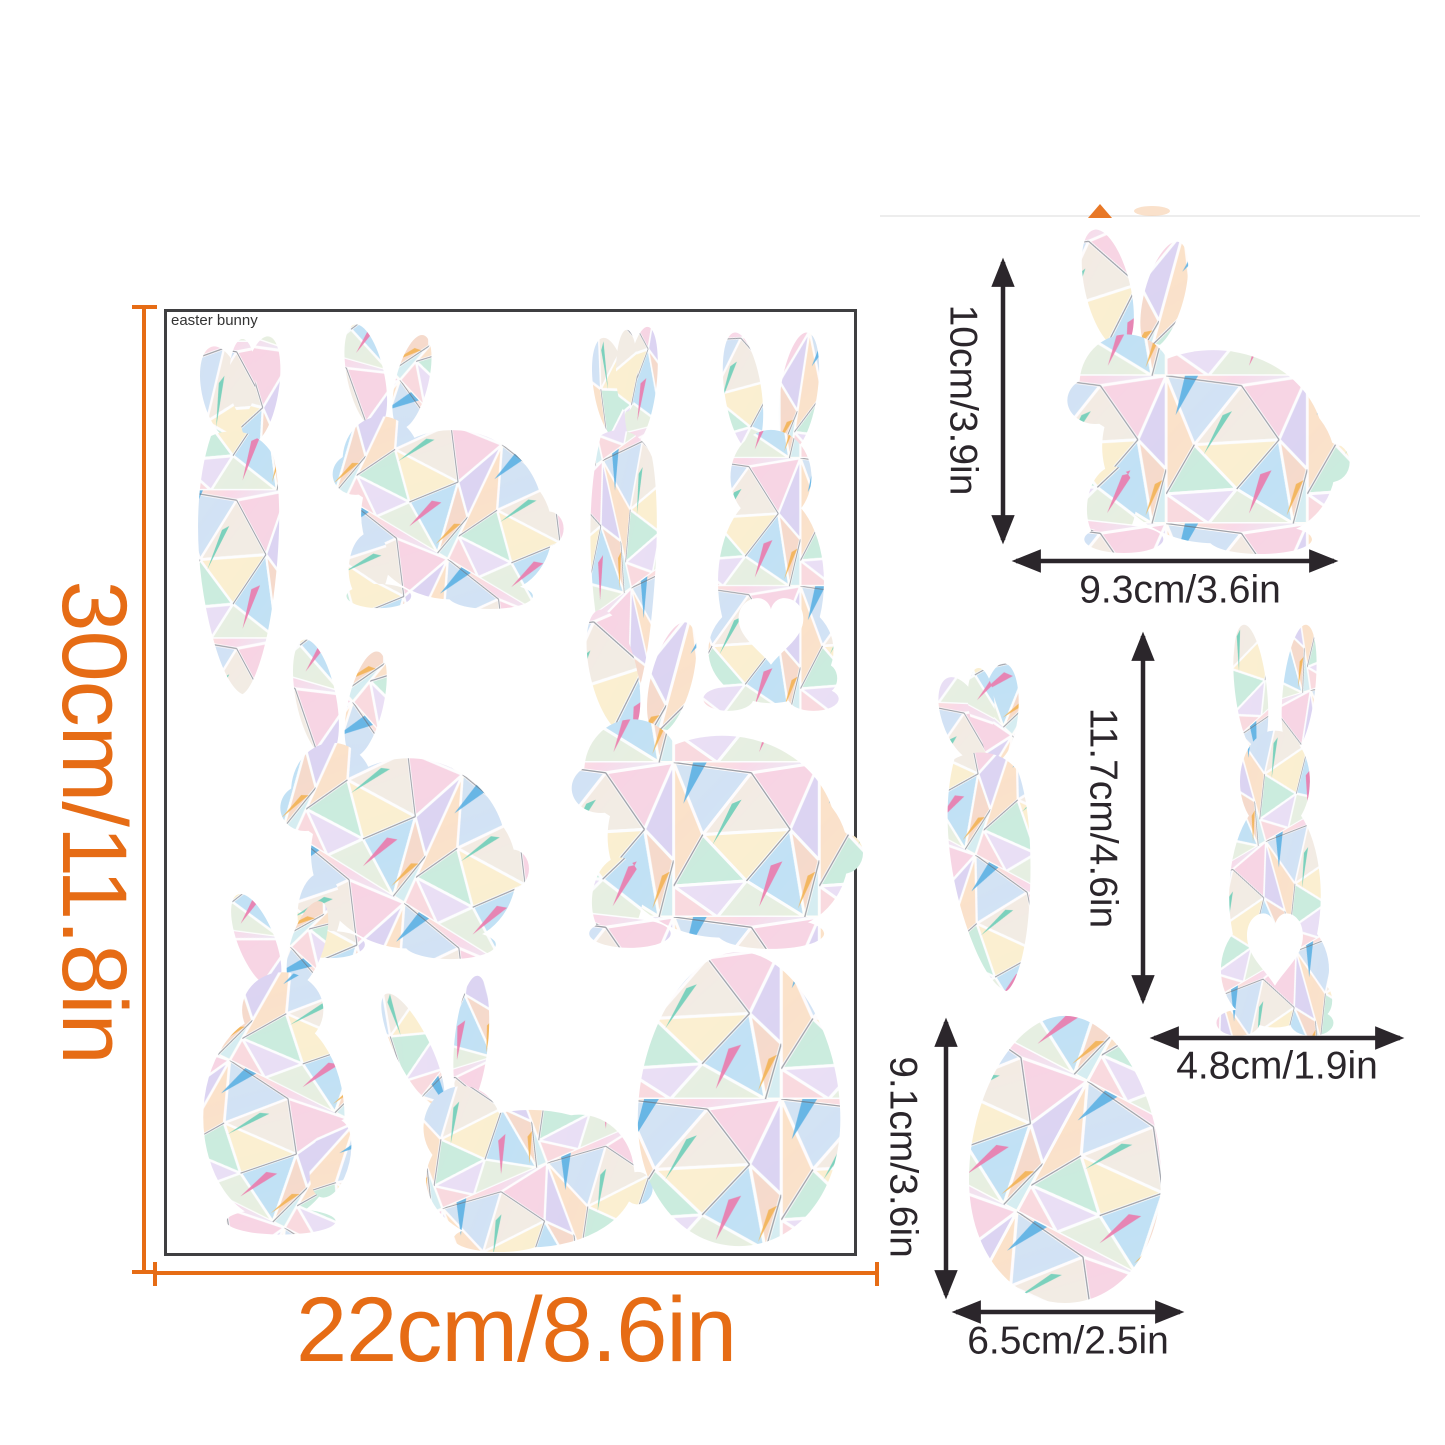  What do you see at coordinates (214, 320) in the screenshot?
I see `sheet-title-label: easter bunny` at bounding box center [214, 320].